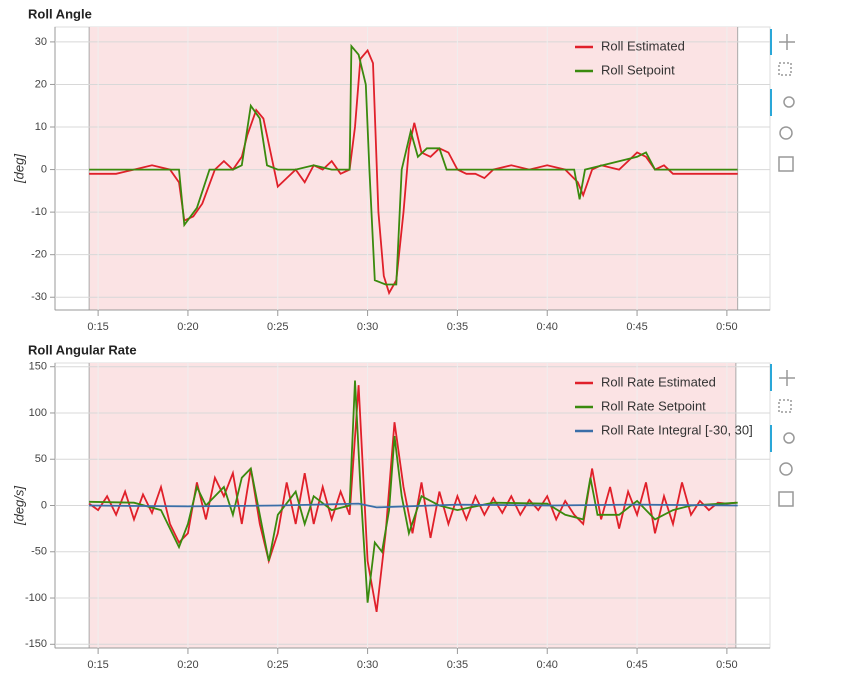  Describe the element at coordinates (36, 644) in the screenshot. I see `y-tick-label: -150` at that location.